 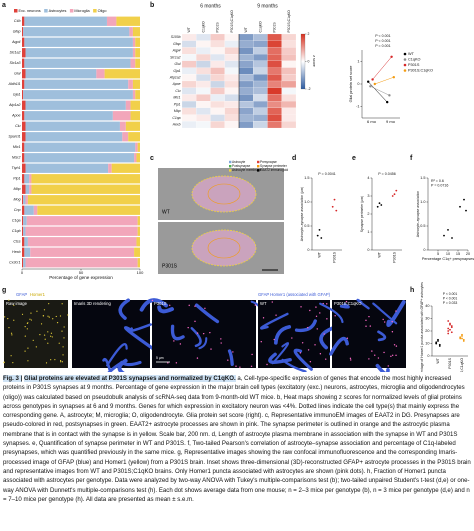 I want to click on gene-label: Aqp4, so click(x=15, y=42).